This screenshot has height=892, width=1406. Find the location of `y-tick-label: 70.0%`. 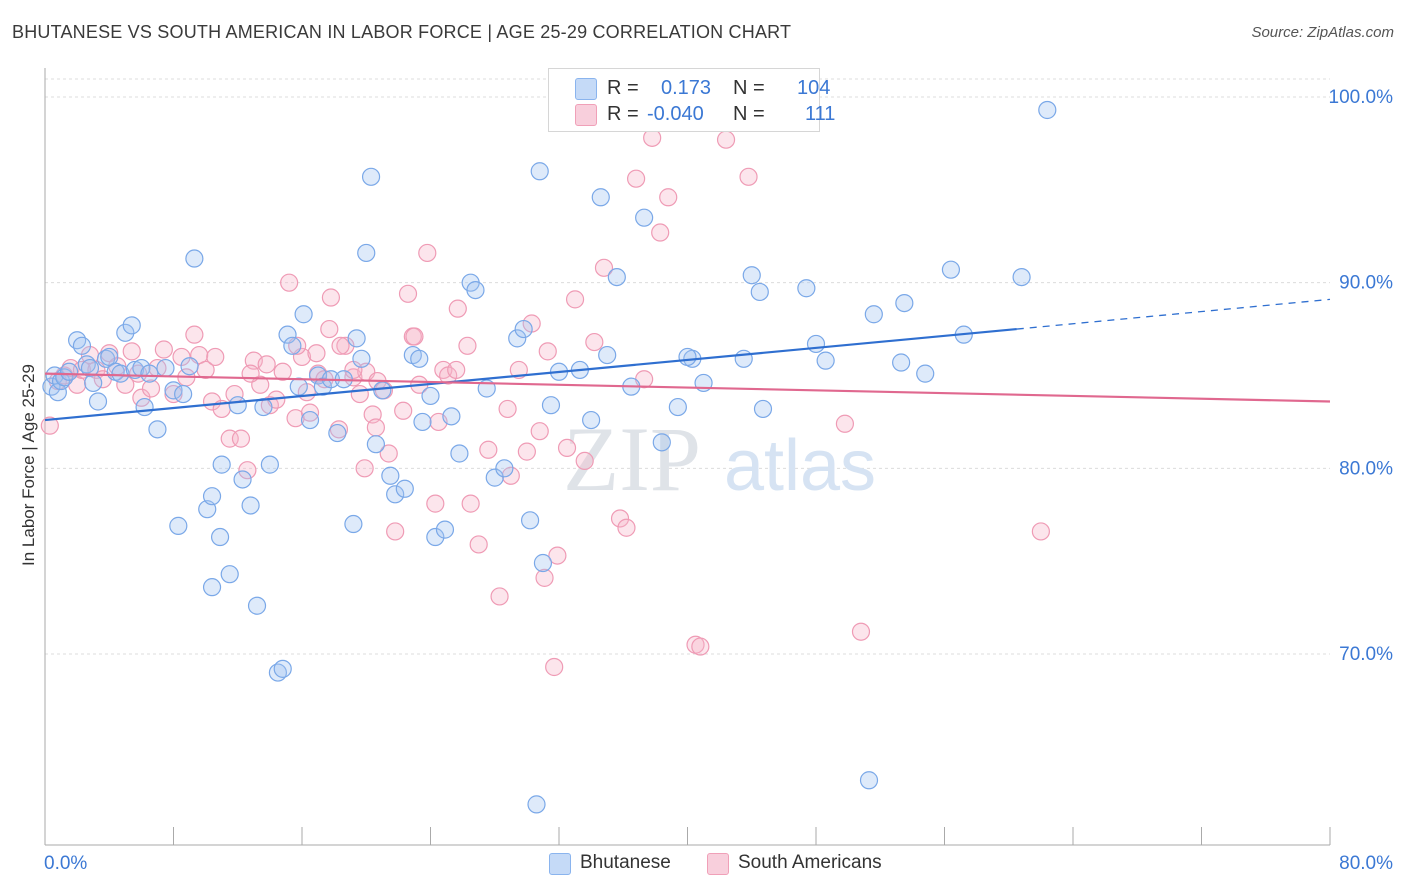

y-tick-label: 70.0% is located at coordinates (1366, 654).